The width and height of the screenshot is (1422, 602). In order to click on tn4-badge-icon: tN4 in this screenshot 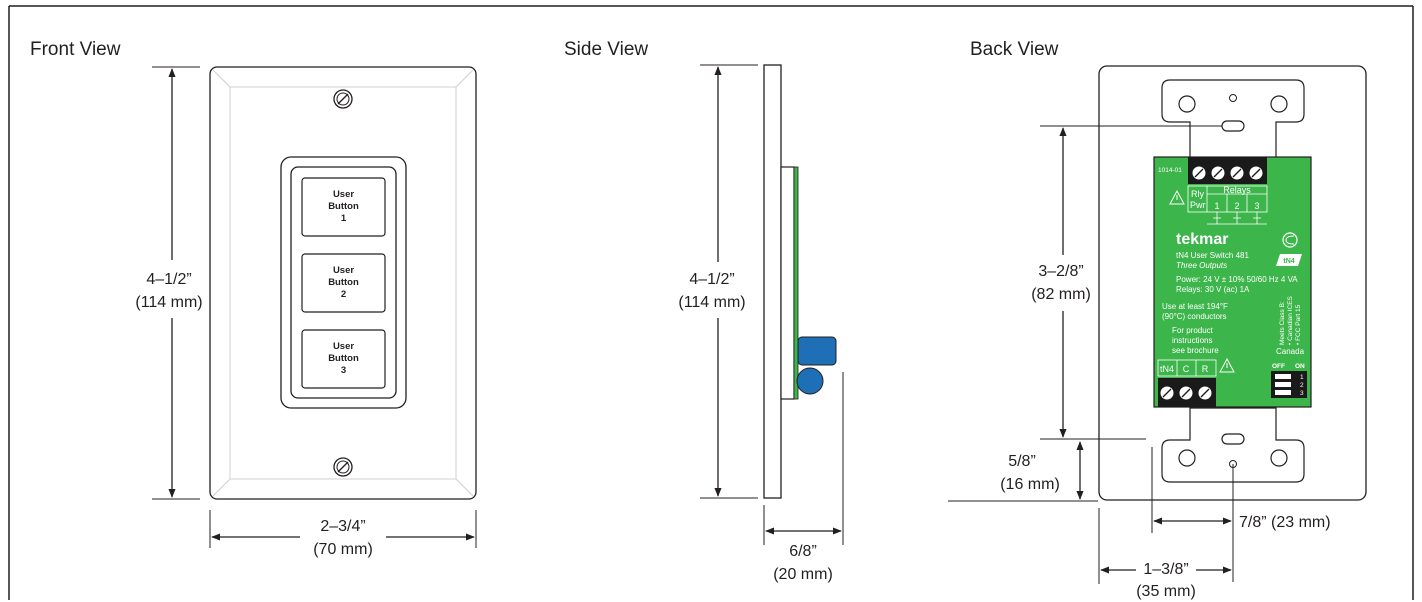, I will do `click(1289, 260)`.